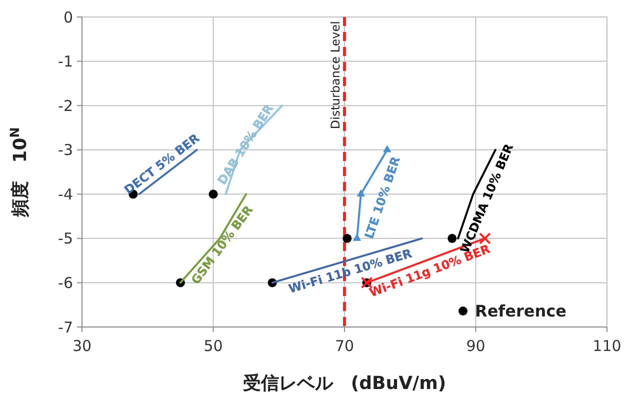 This screenshot has height=401, width=627. I want to click on y-tick-label: 0, so click(68, 17).